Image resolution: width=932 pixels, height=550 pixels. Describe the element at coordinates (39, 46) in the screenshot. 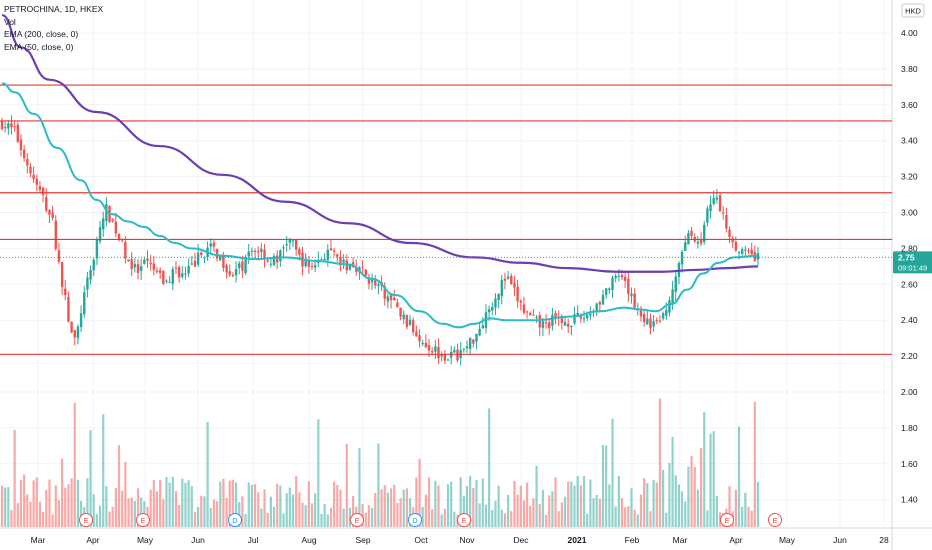

I see `ema50-legend: EMA (50, close, 0)` at that location.